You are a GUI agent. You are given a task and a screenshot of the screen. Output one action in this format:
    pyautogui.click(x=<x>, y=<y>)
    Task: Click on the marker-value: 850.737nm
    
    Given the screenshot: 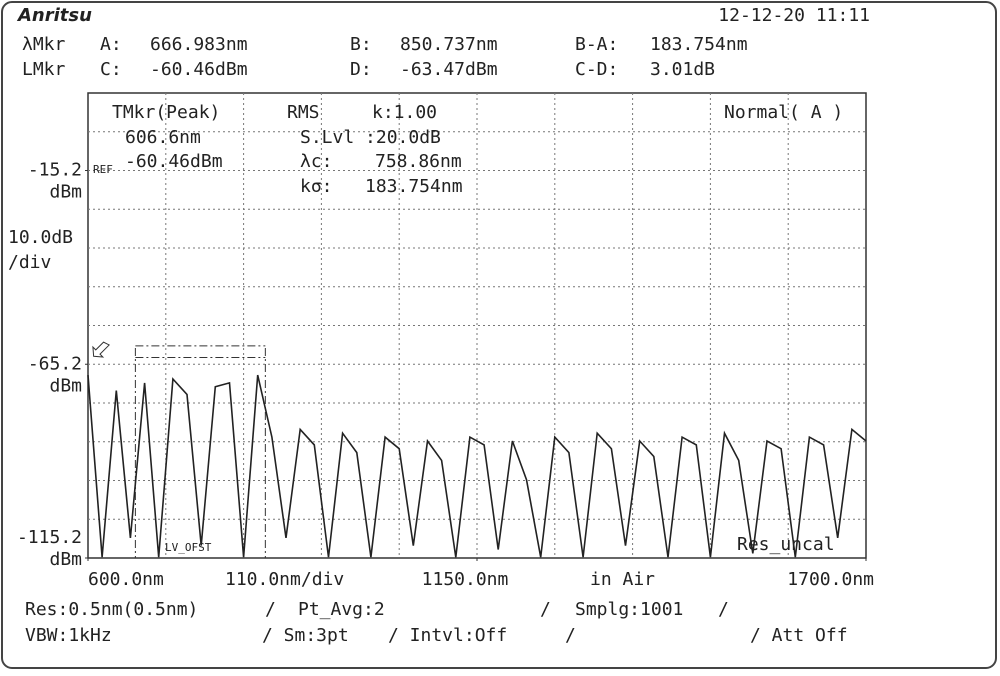 What is the action you would take?
    pyautogui.click(x=449, y=44)
    